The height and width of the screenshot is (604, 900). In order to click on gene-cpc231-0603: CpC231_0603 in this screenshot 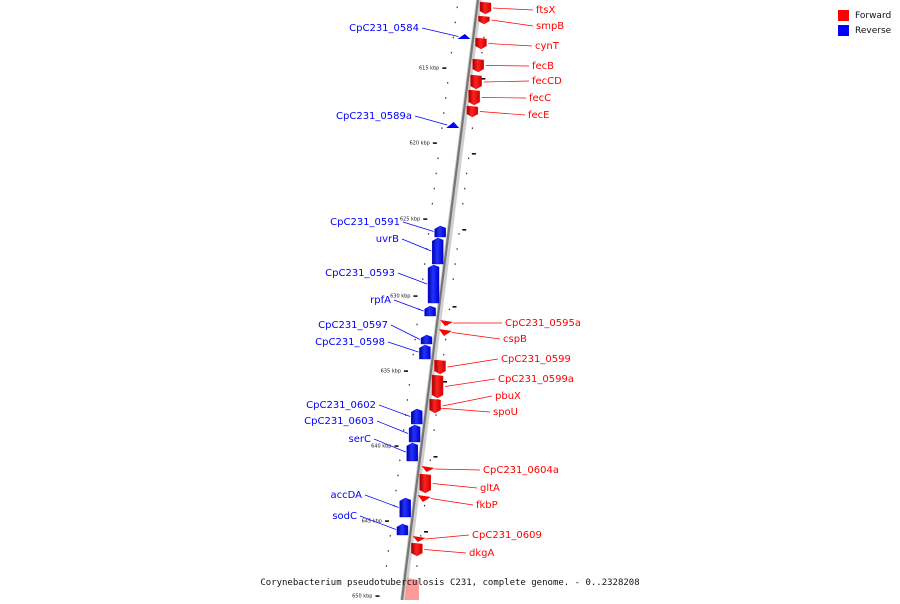, I will do `click(362, 429)`.